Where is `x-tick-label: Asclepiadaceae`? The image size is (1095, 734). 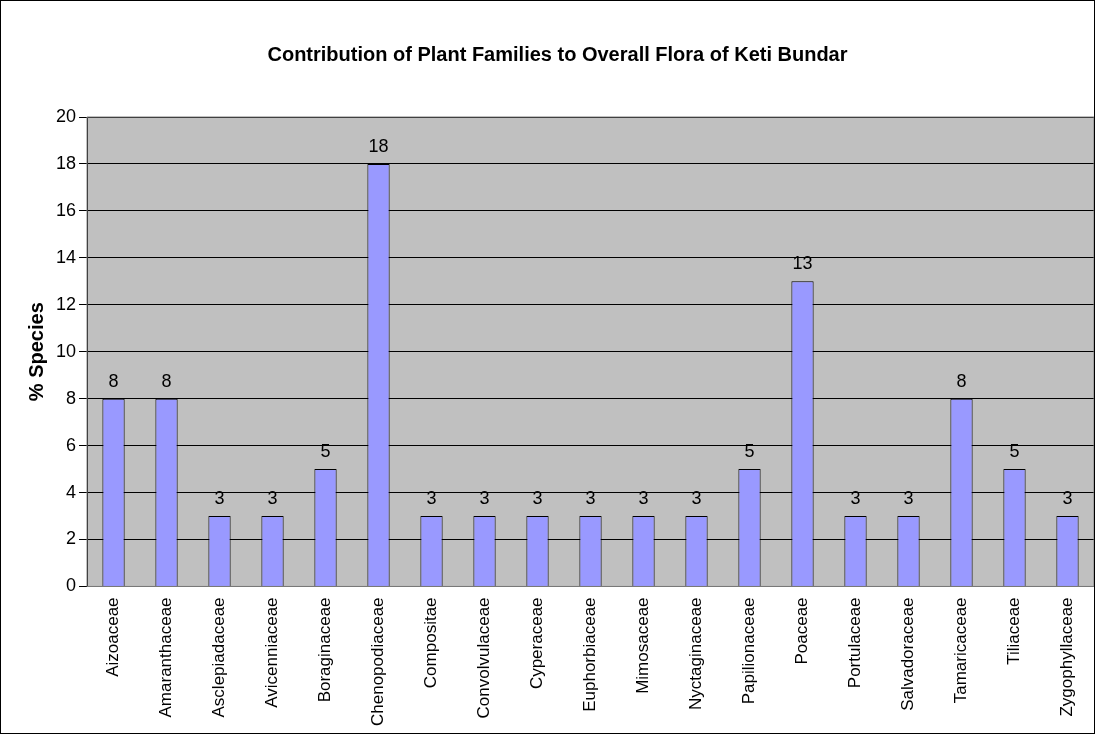 x-tick-label: Asclepiadaceae is located at coordinates (219, 657).